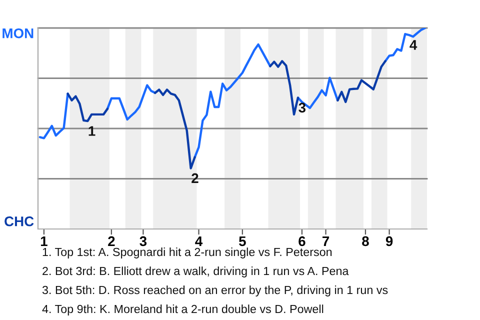  Describe the element at coordinates (326, 241) in the screenshot. I see `x-tick-label: 7` at that location.